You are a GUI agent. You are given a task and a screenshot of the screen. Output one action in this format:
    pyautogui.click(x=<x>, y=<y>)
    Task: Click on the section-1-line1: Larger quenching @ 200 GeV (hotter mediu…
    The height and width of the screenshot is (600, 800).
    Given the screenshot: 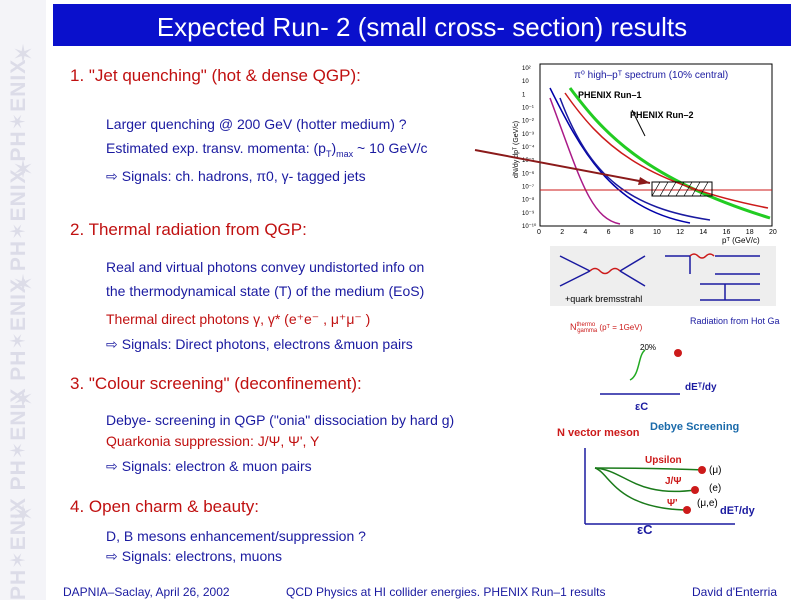 What is the action you would take?
    pyautogui.click(x=256, y=124)
    